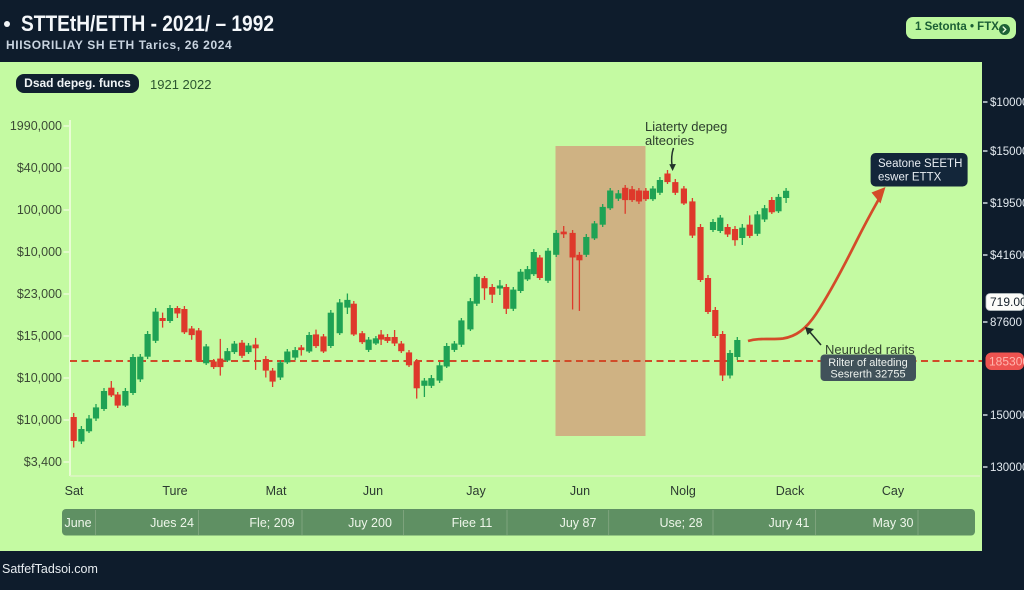  Describe the element at coordinates (174, 491) in the screenshot. I see `svg-text: Ture` at that location.